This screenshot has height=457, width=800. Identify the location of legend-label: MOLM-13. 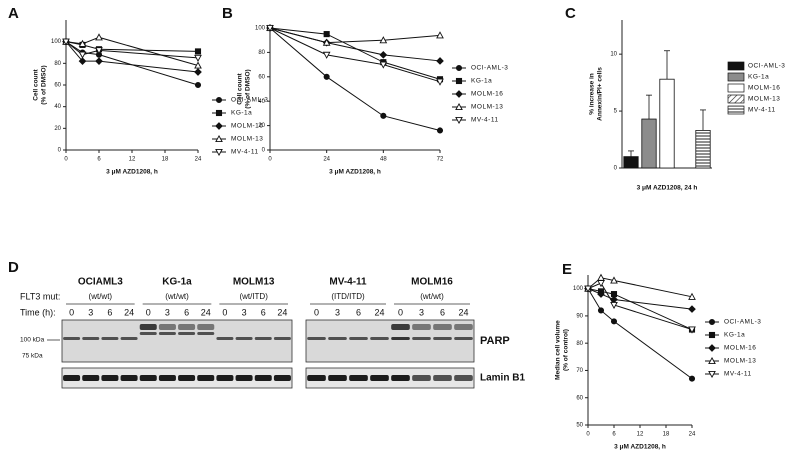
(487, 107).